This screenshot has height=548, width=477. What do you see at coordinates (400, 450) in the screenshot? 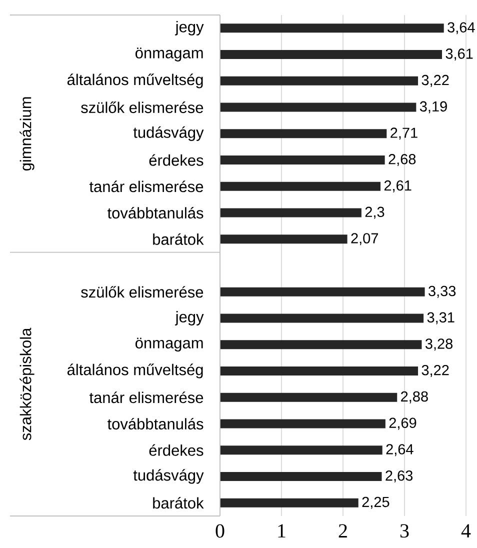
I see `data-label: 2,64` at bounding box center [400, 450].